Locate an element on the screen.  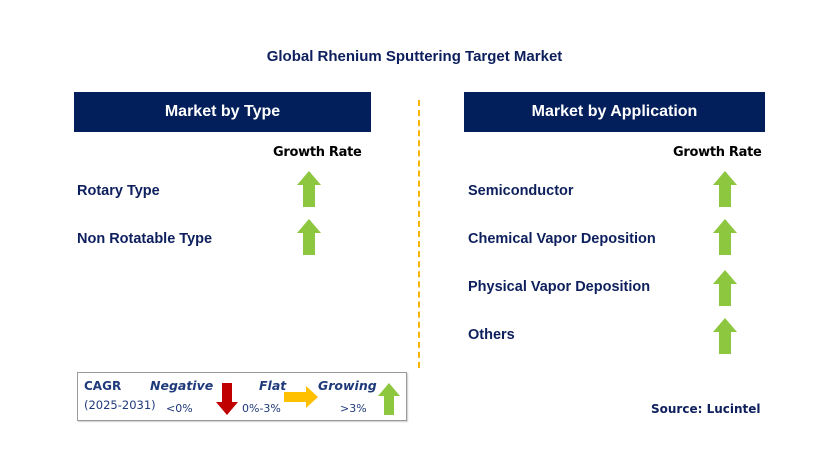
row-label-semiconductor: Semiconductor is located at coordinates (521, 191).